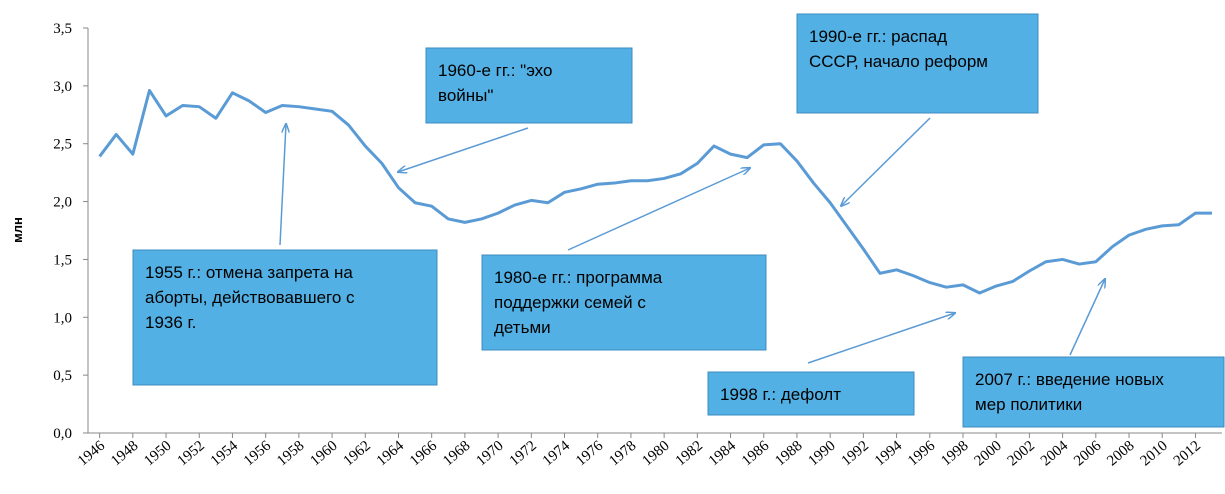 The width and height of the screenshot is (1225, 494). What do you see at coordinates (157, 454) in the screenshot?
I see `x-tick-label: 1950` at bounding box center [157, 454].